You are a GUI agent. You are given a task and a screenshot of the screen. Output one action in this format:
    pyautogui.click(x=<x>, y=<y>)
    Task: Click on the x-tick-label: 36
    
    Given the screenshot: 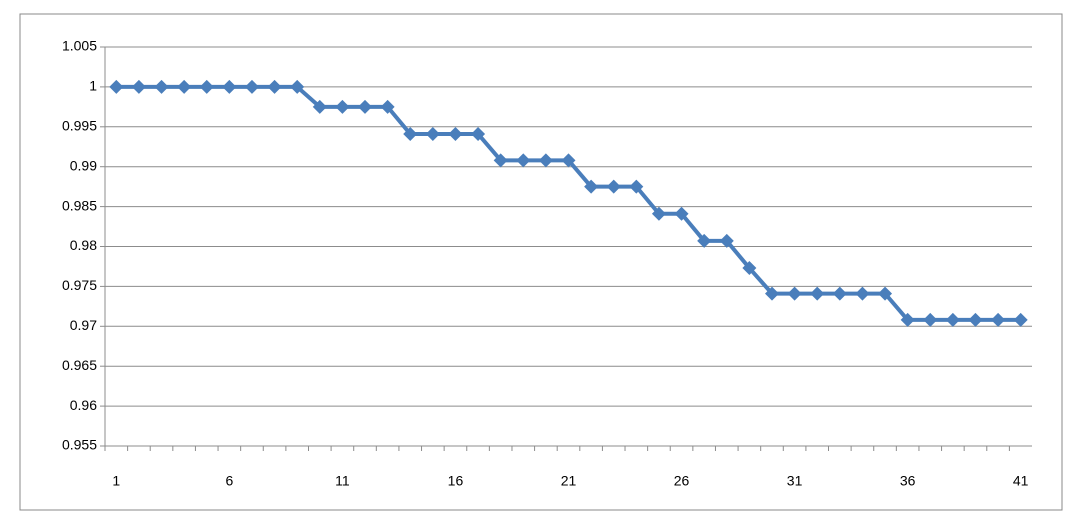 What is the action you would take?
    pyautogui.click(x=908, y=481)
    